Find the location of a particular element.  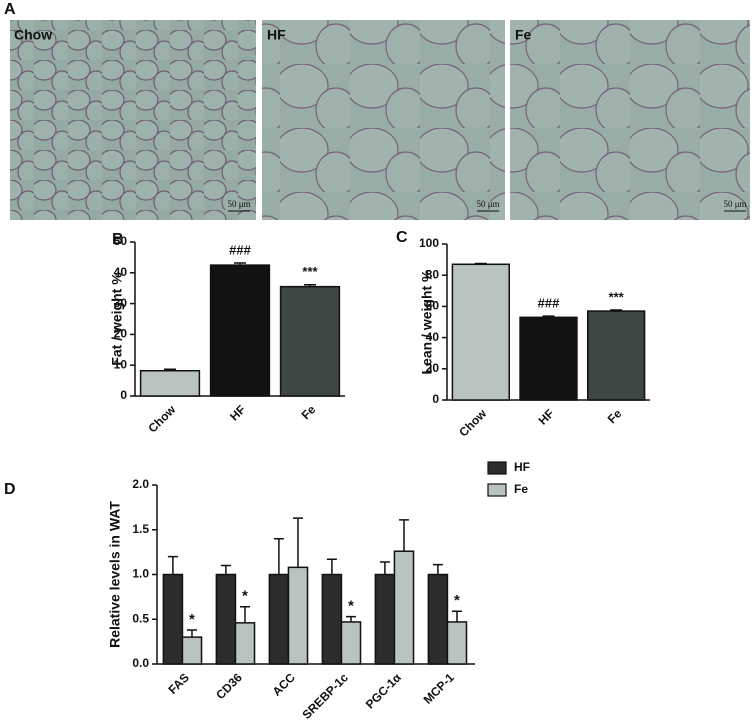

y-tick-label: 30 is located at coordinates (121, 303).